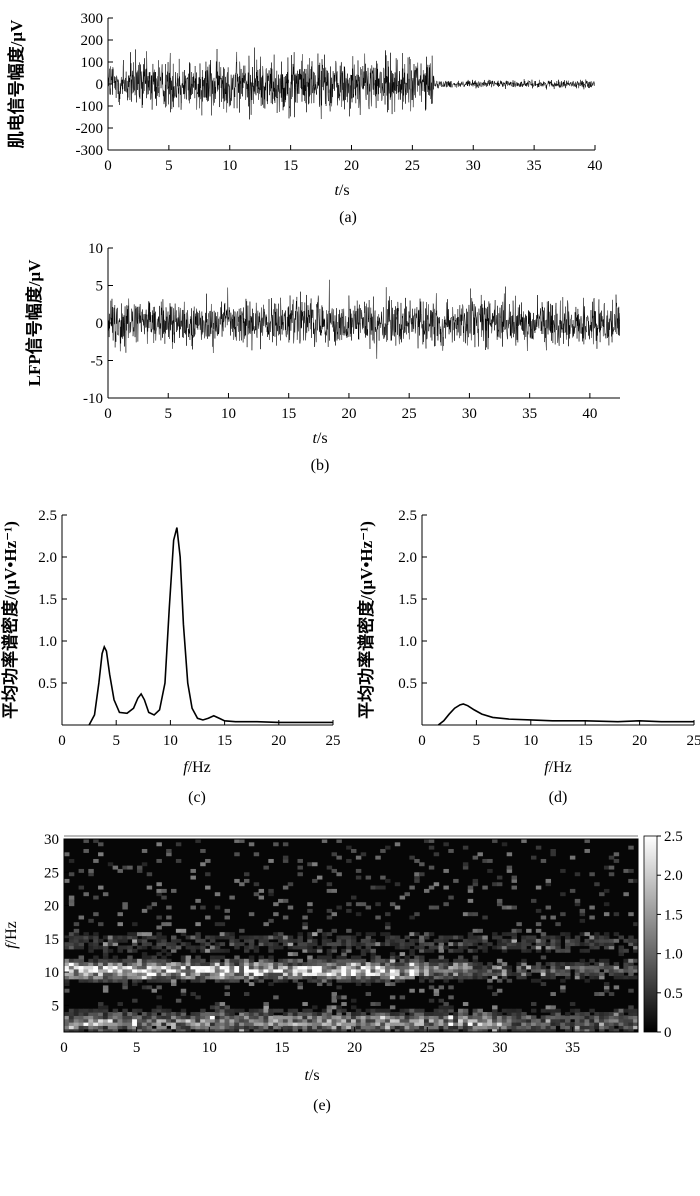 This screenshot has width=700, height=1196. What do you see at coordinates (333, 741) in the screenshot?
I see `c-x-tick-label: 25` at bounding box center [333, 741].